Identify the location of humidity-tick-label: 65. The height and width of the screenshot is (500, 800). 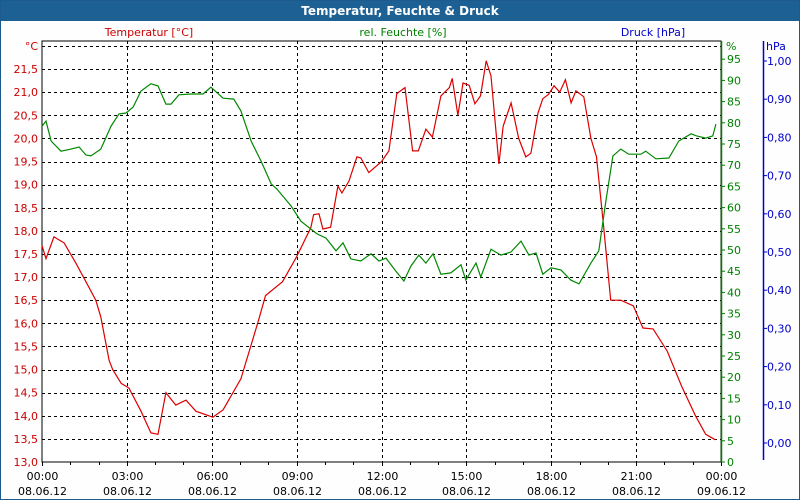
(734, 186).